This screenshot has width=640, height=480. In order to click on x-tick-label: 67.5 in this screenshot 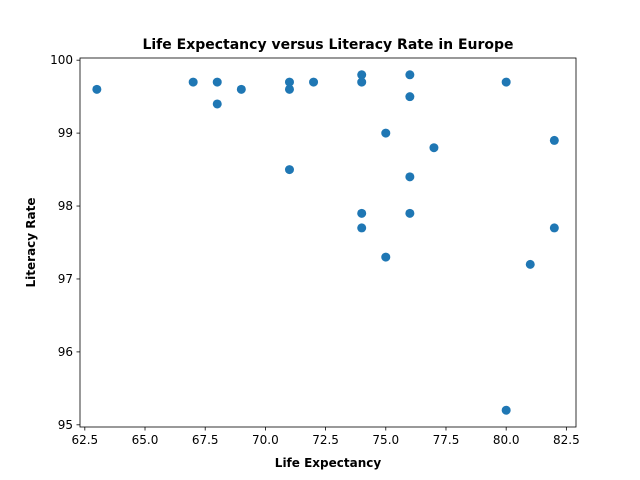, I will do `click(205, 440)`.